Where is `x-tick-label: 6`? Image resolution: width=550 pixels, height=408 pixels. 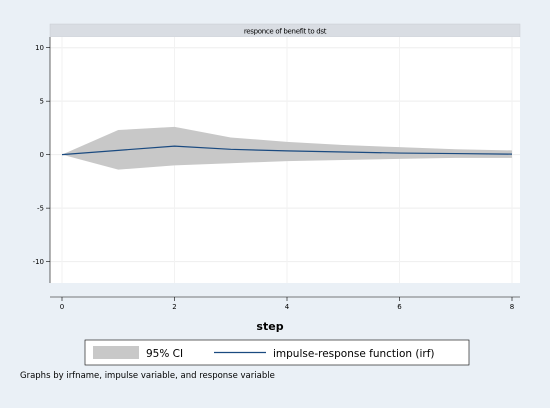 x-tick-label: 6 is located at coordinates (399, 307).